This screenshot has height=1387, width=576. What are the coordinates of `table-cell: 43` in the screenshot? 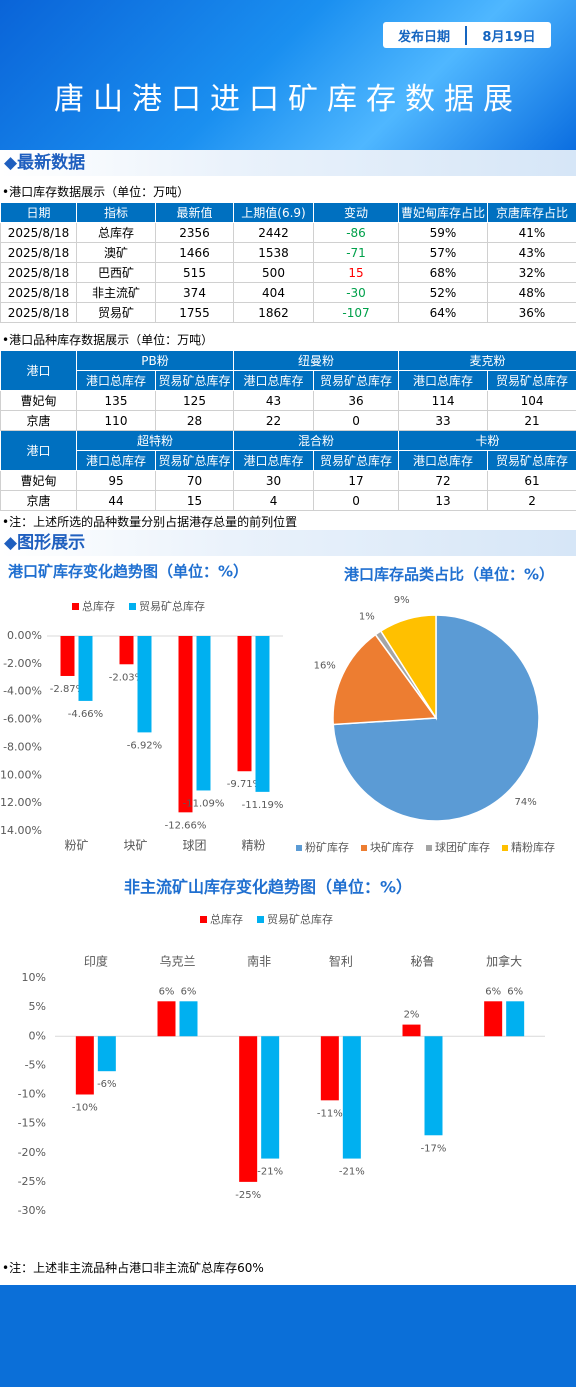 It's located at (274, 400).